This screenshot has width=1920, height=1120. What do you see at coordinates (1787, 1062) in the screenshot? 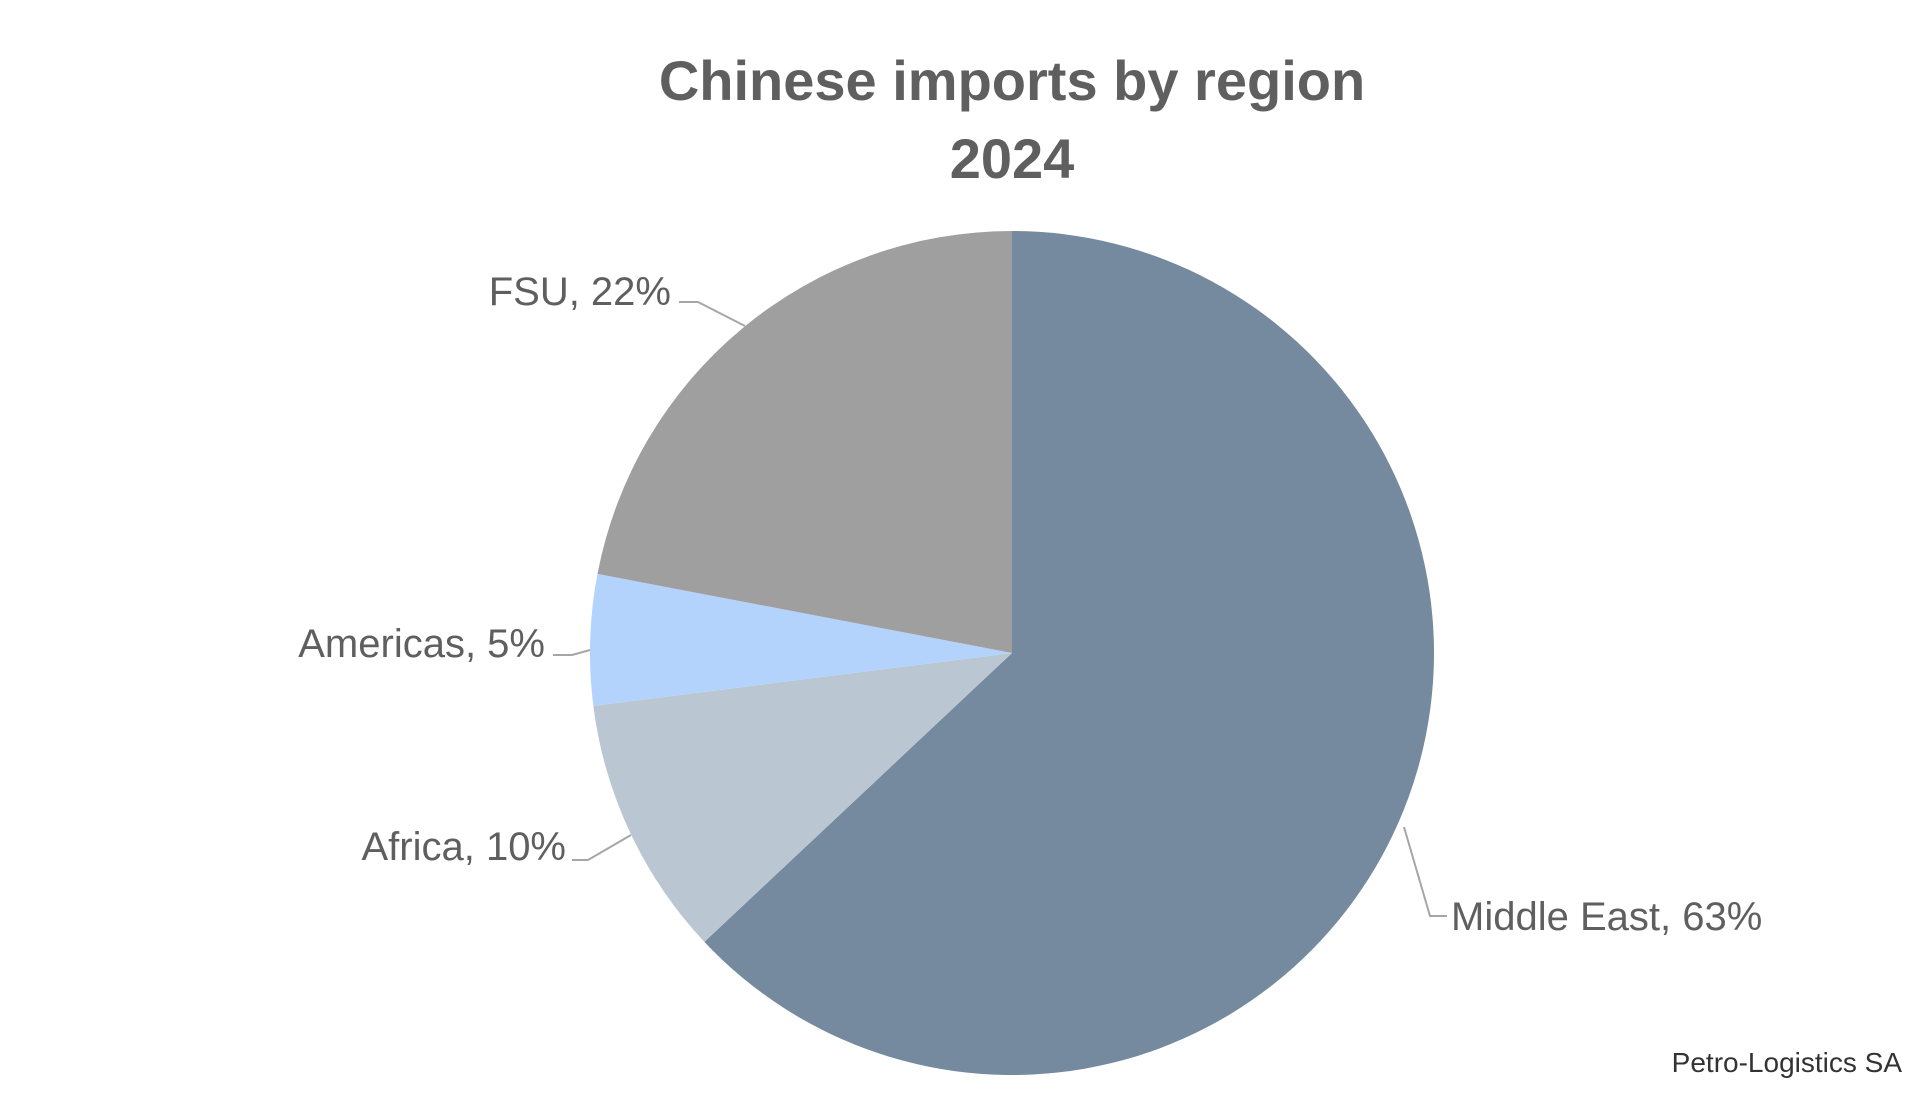
I see `source-note: Petro-Logistics SA` at bounding box center [1787, 1062].